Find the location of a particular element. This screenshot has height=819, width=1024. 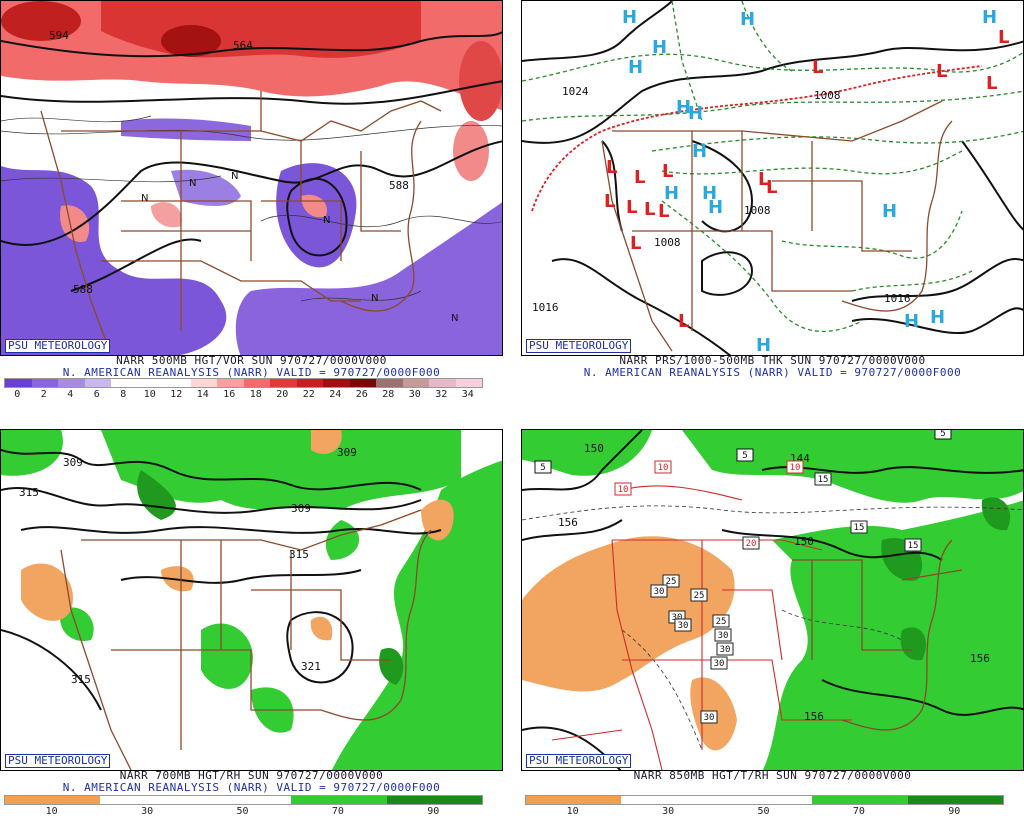

colorbar-tick-label: 28 is located at coordinates (388, 394).